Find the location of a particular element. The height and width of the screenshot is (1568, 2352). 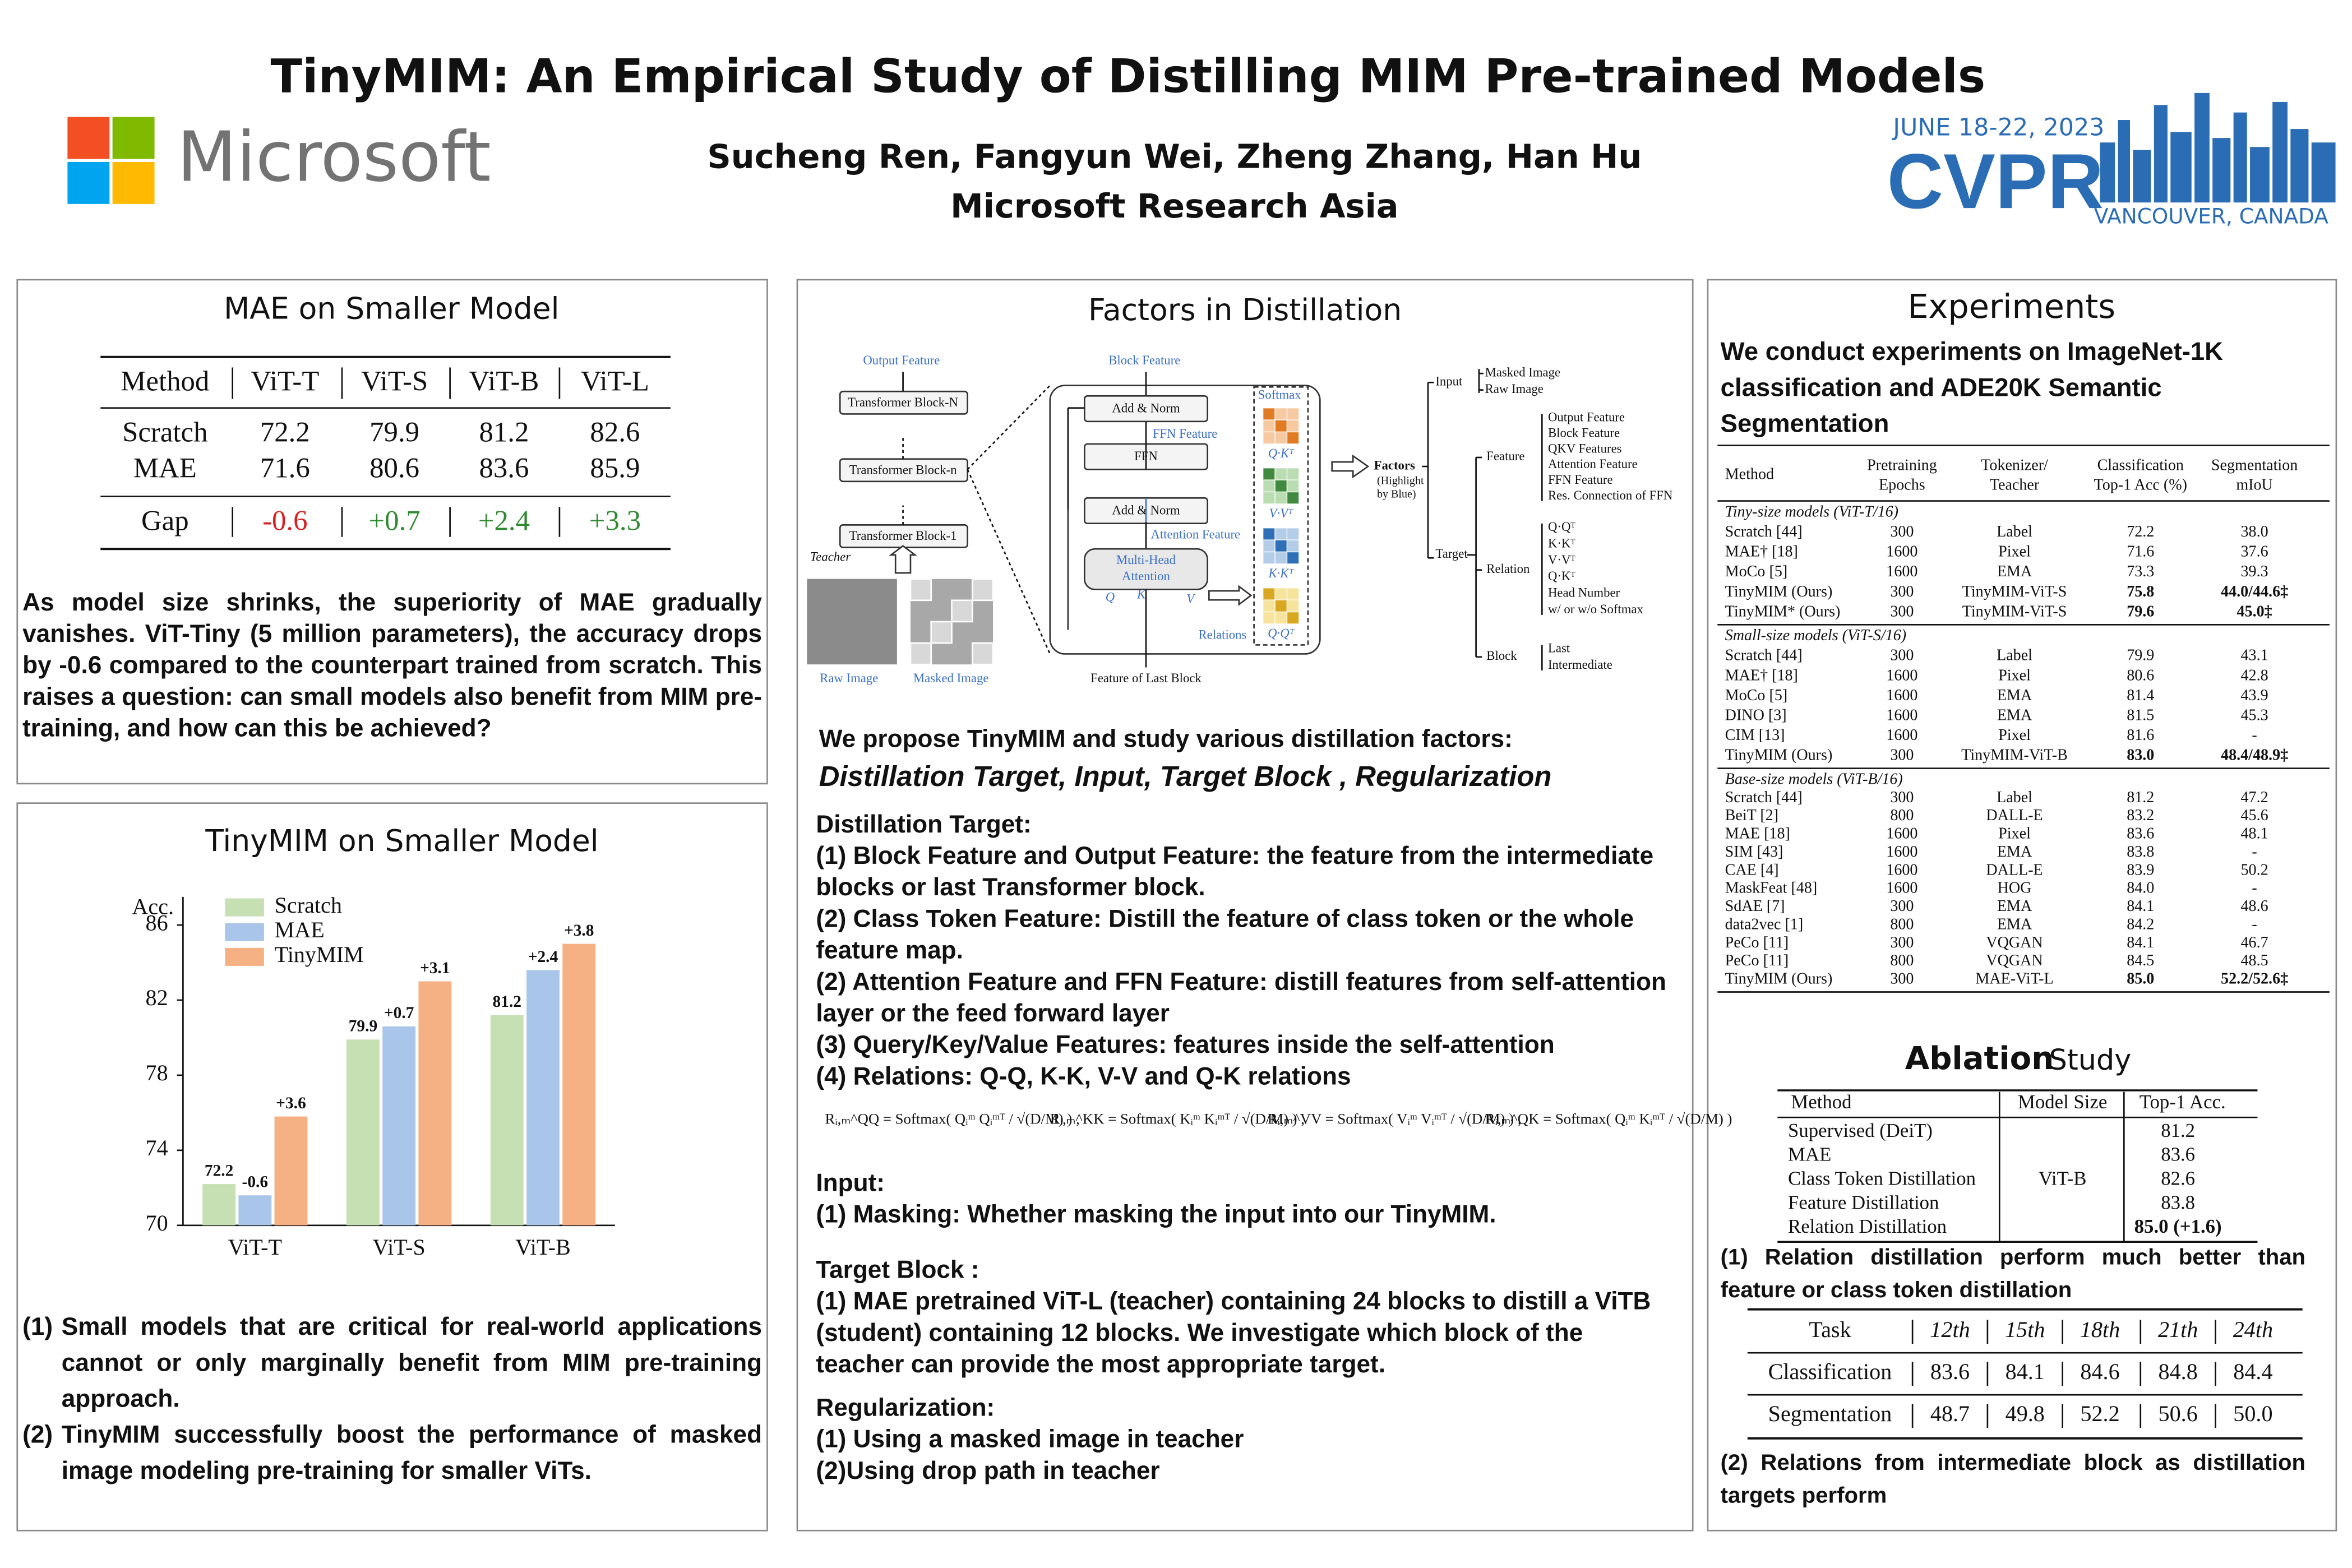

table-cell: 39.3 is located at coordinates (2254, 571).